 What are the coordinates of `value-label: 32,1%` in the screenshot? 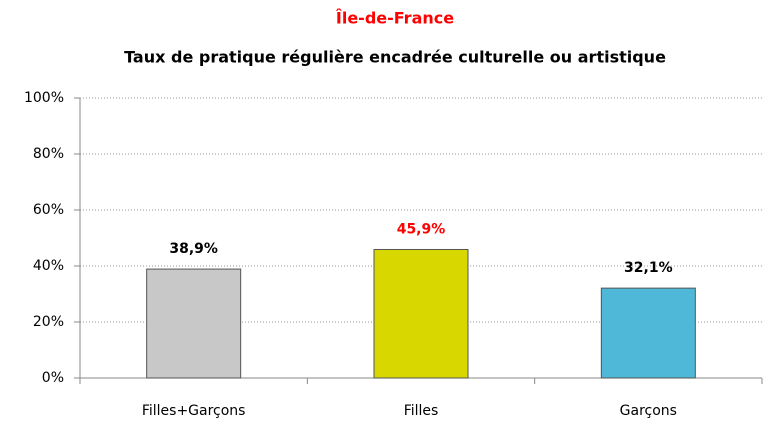 It's located at (648, 268).